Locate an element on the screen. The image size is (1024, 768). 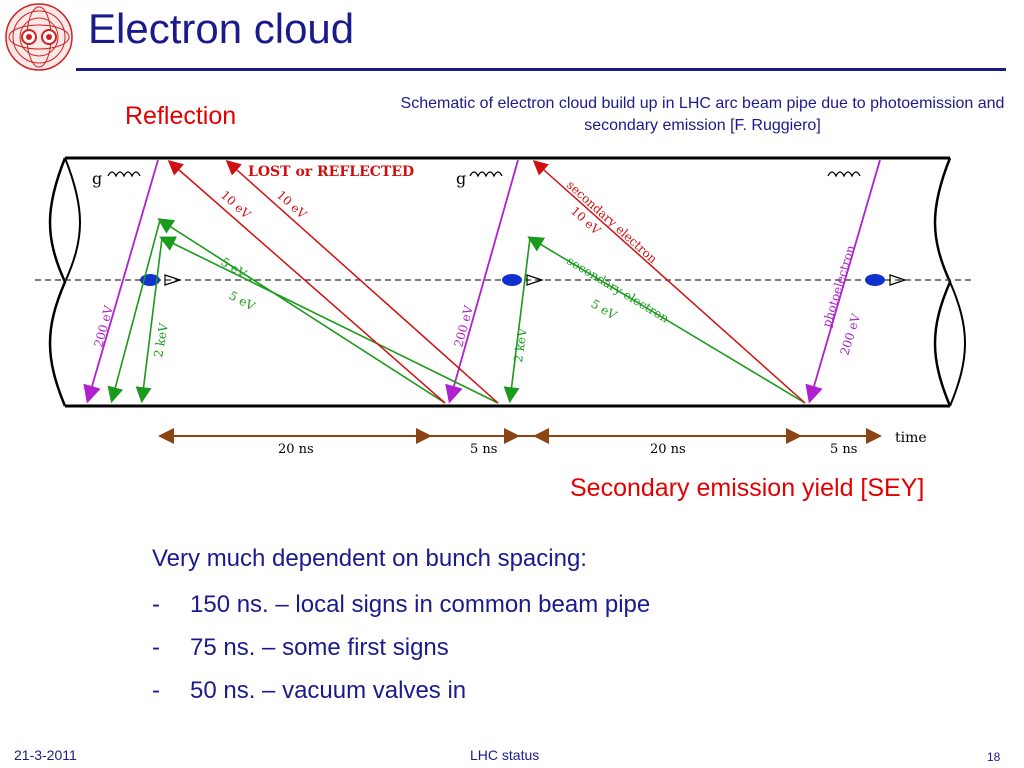
page-number: 18 is located at coordinates (994, 757).